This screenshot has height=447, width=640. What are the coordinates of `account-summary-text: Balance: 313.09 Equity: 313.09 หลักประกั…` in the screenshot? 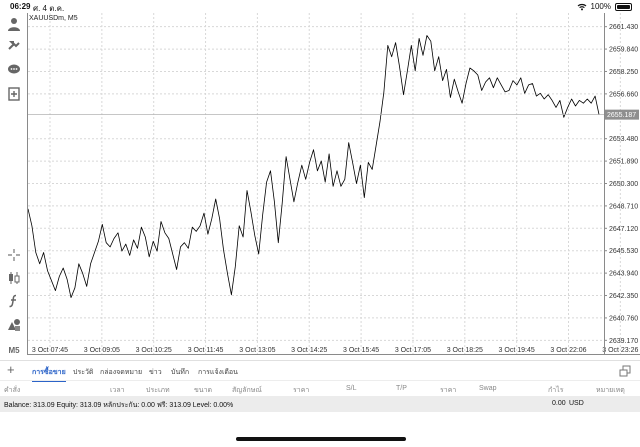 It's located at (119, 405).